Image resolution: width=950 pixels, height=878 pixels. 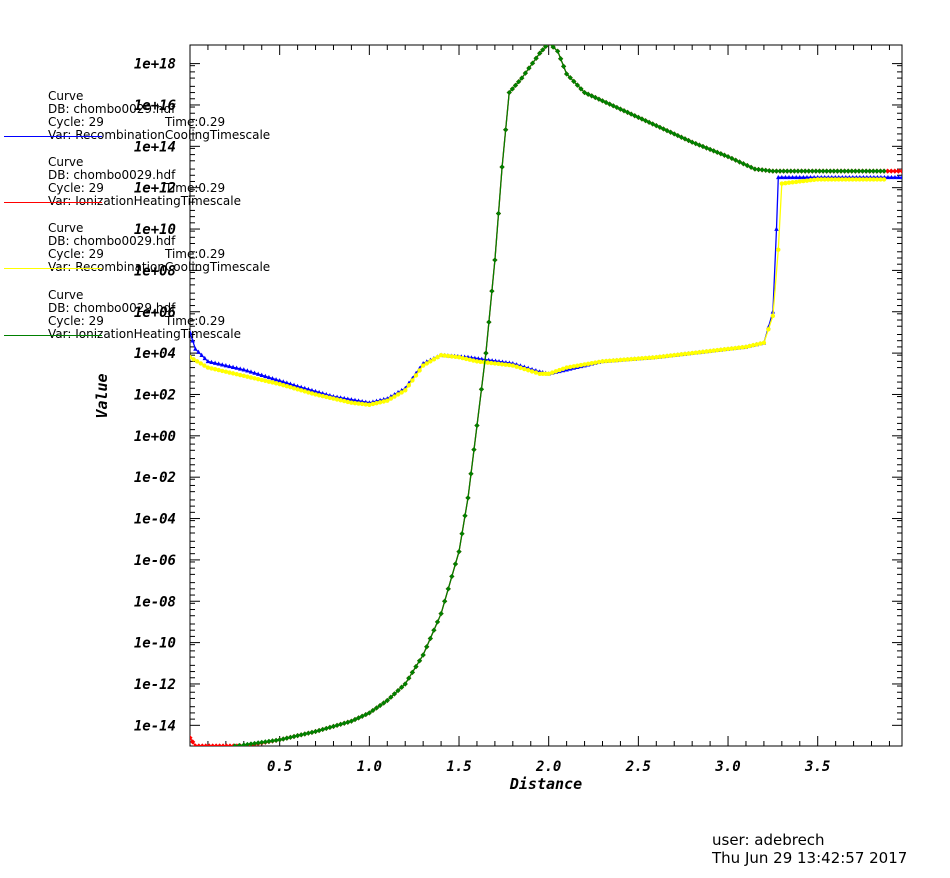 What do you see at coordinates (369, 767) in the screenshot?
I see `x-tick-label: 1.0` at bounding box center [369, 767].